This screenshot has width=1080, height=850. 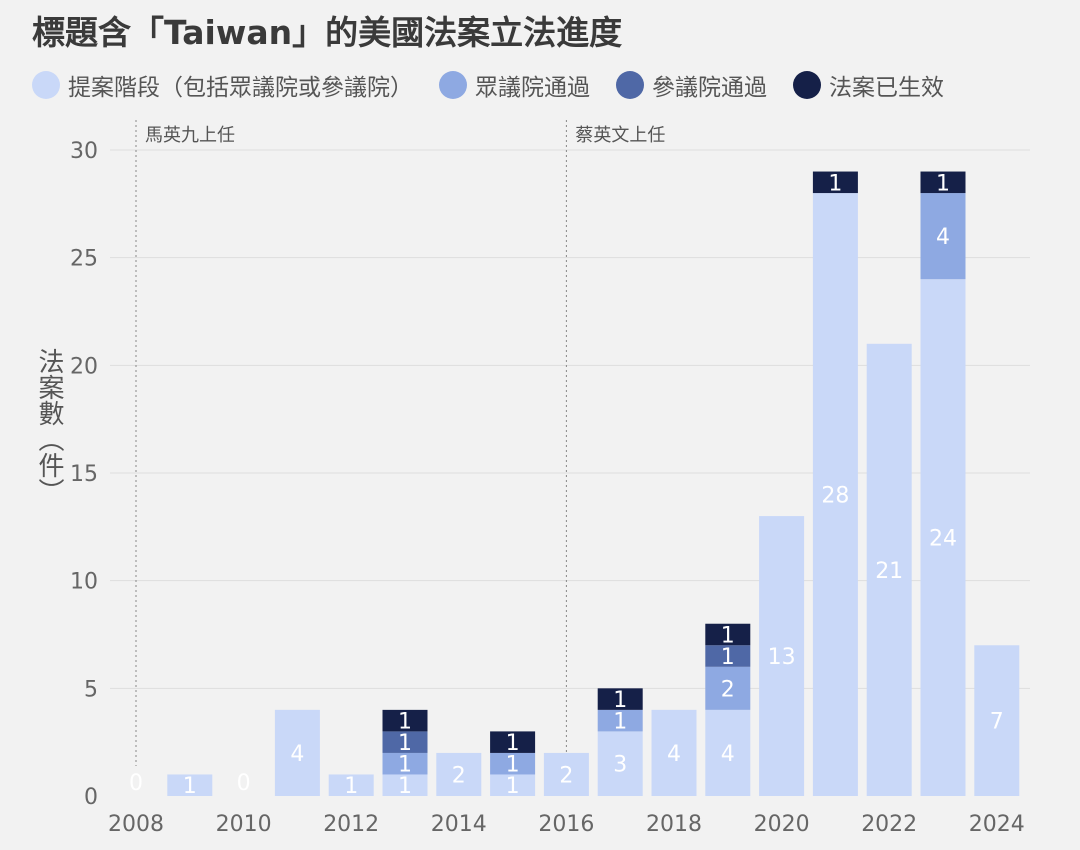 I want to click on y-tick-label-15: 15, so click(x=84, y=474).